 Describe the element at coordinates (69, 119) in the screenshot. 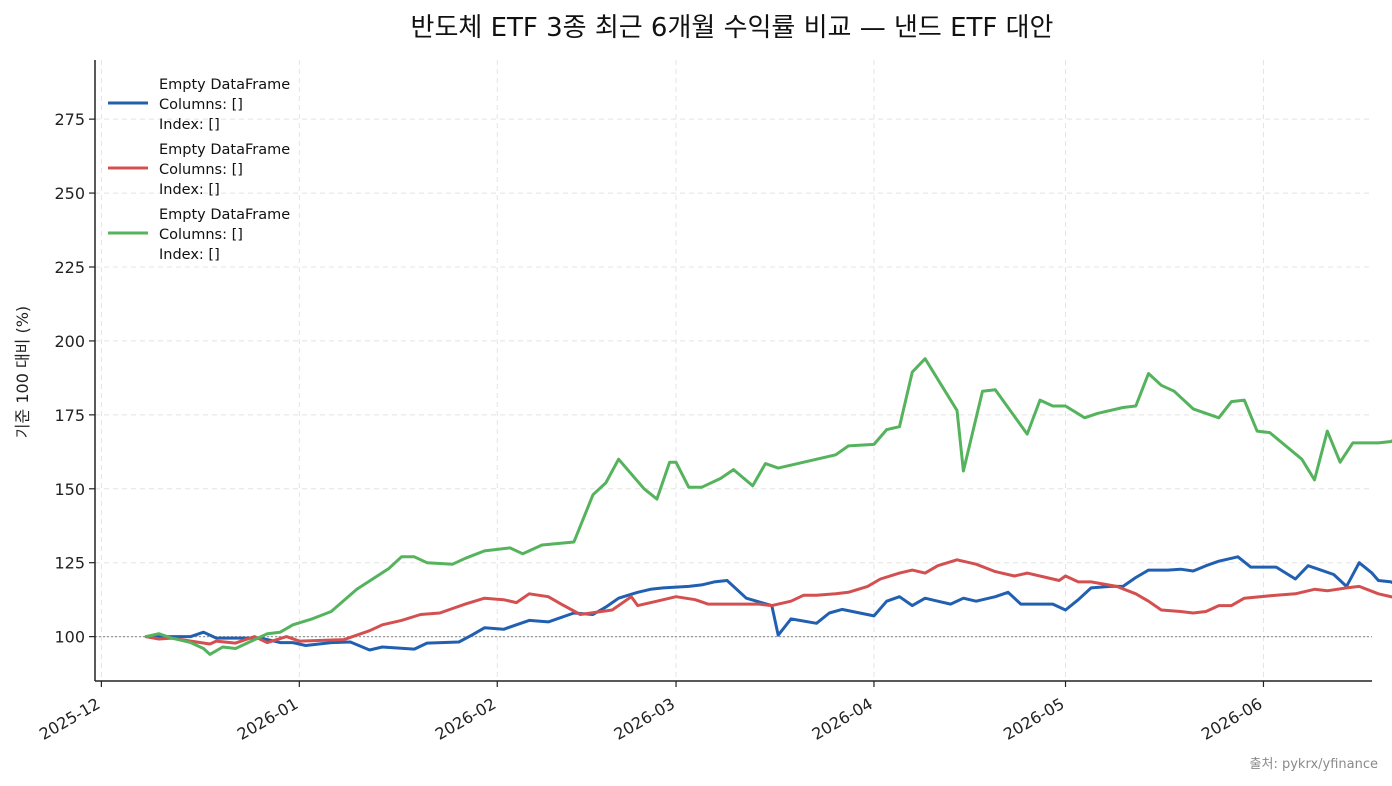

I see `y-tick-label: 275` at that location.